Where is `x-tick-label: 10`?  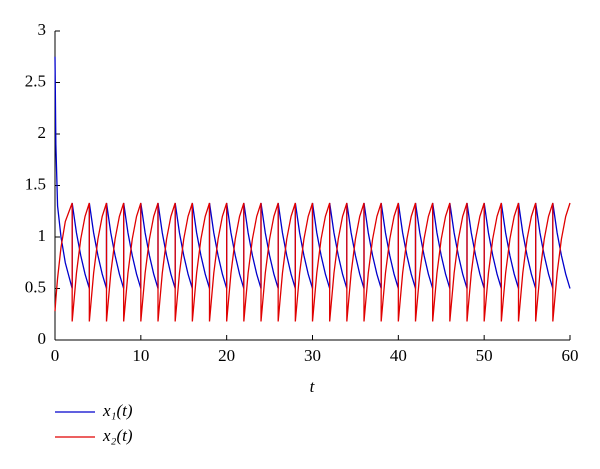 x-tick-label: 10 is located at coordinates (140, 355).